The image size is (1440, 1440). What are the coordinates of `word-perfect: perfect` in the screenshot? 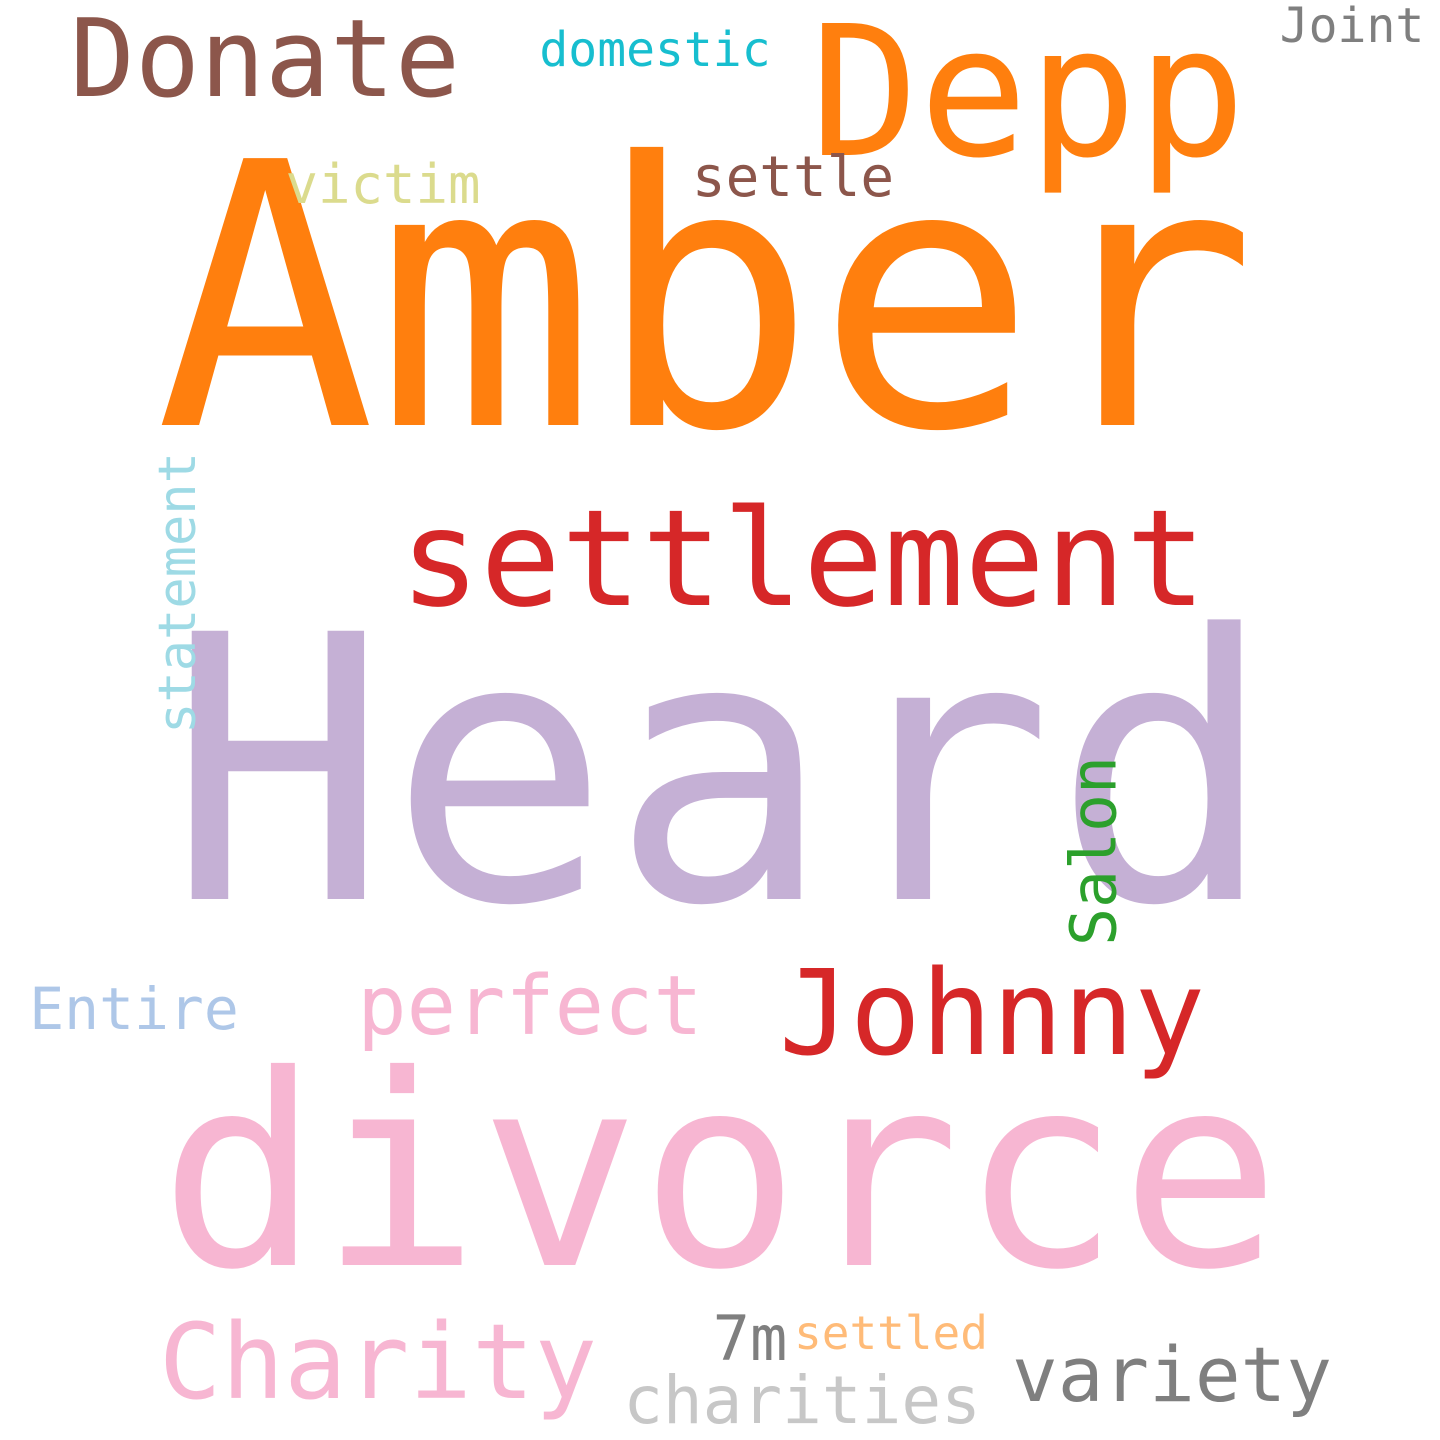 It's located at (530, 1006).